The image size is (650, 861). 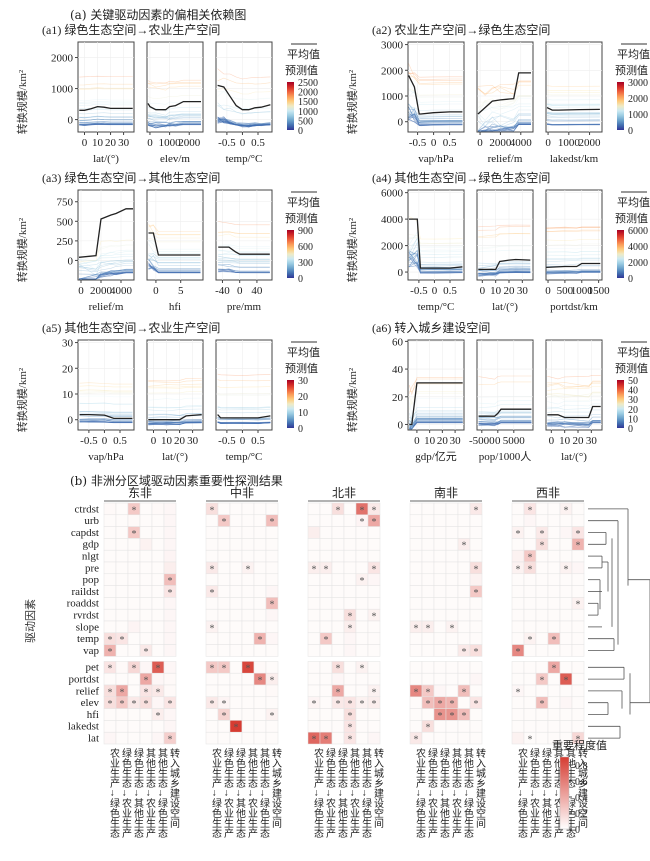 I want to click on heatmap-y-label: 驱动因素, so click(x=30, y=621).